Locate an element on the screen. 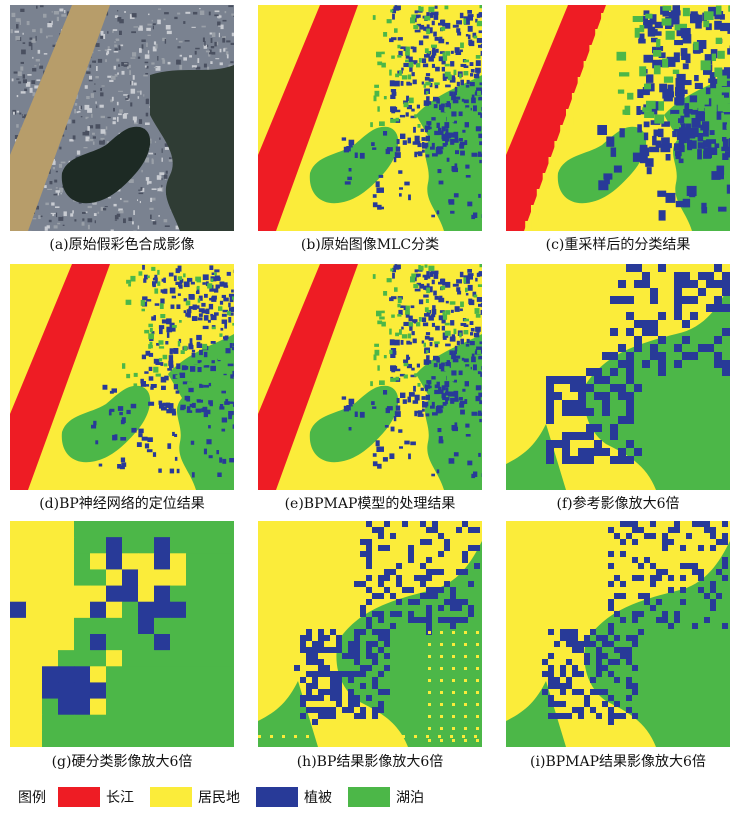  lake-region-east is located at coordinates (697, 153).